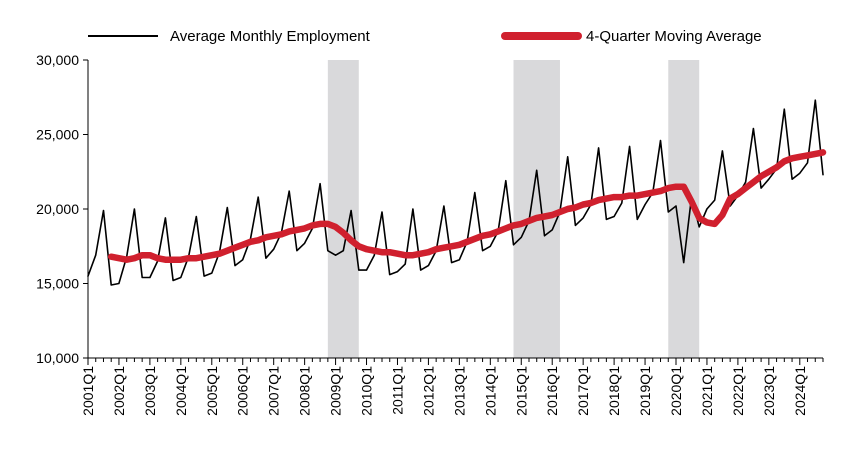  What do you see at coordinates (707, 391) in the screenshot?
I see `x-tick-label: 2021Q1` at bounding box center [707, 391].